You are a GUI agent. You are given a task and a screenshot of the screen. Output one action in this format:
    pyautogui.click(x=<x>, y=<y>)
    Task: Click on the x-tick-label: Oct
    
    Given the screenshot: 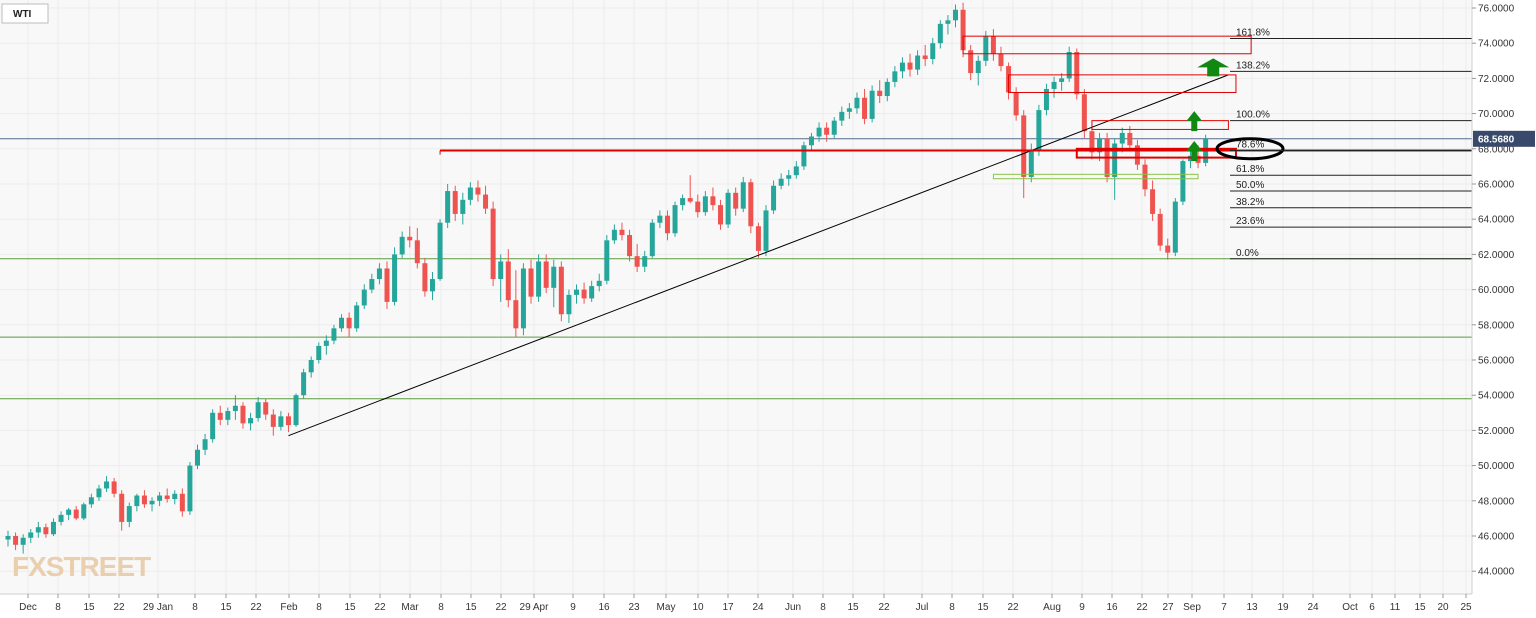 What is the action you would take?
    pyautogui.click(x=1350, y=607)
    